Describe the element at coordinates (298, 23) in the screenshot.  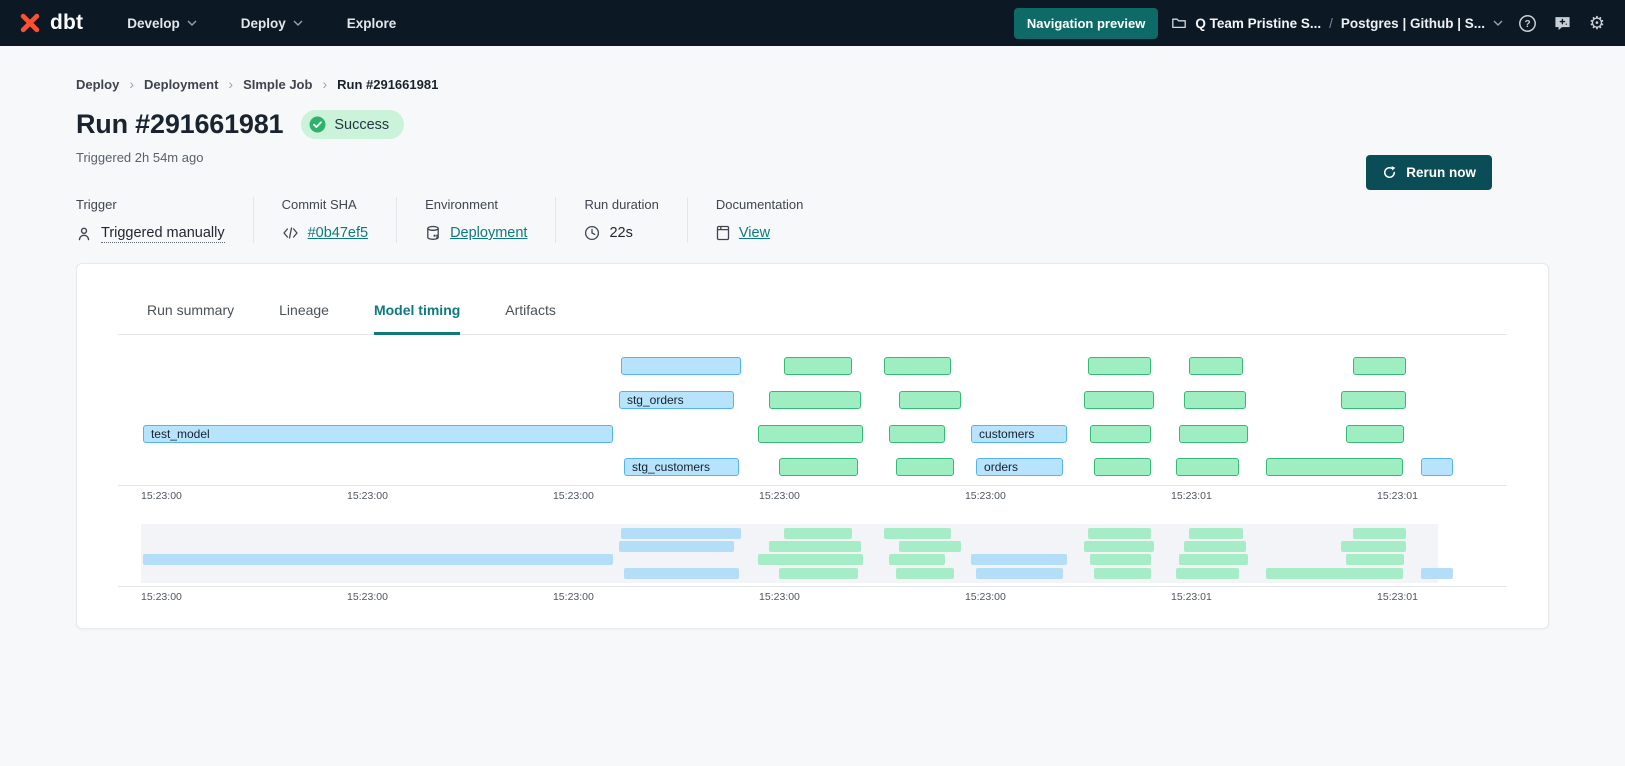
I see `chevron-down-icon` at that location.